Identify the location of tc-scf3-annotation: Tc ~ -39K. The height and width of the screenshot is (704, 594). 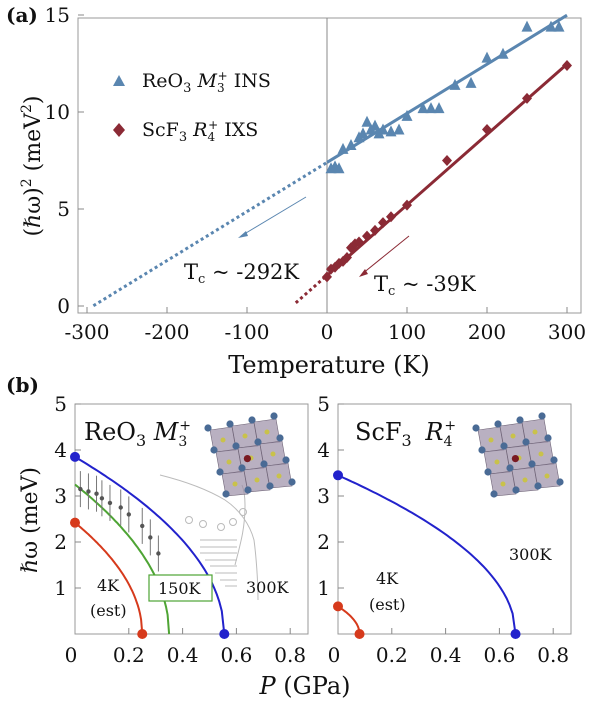
(425, 285).